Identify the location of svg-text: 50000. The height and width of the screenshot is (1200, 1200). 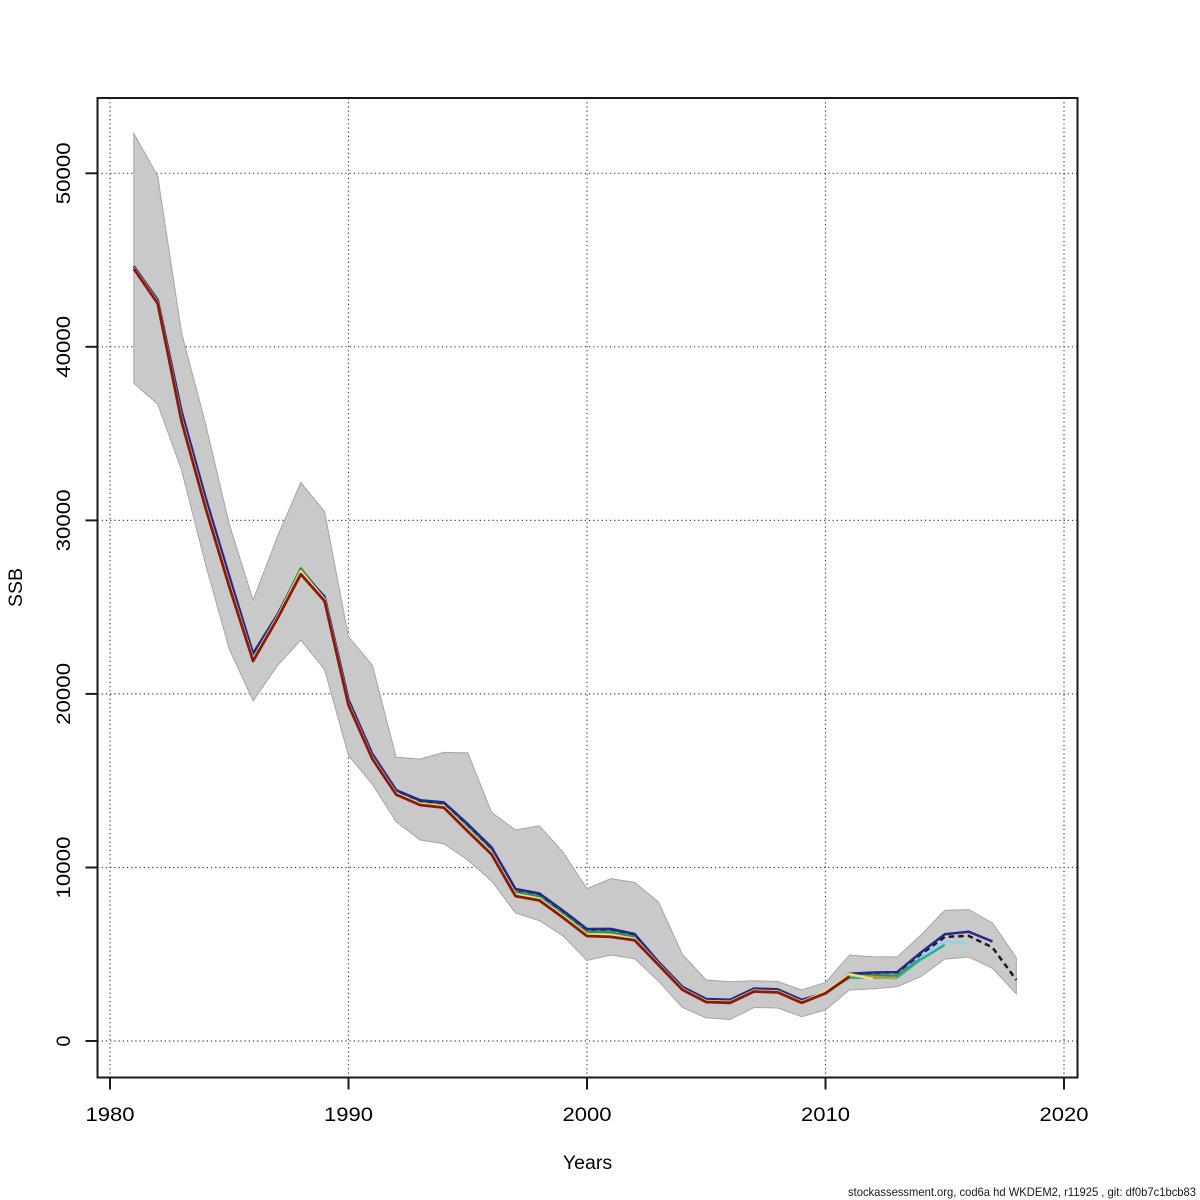
(64, 173).